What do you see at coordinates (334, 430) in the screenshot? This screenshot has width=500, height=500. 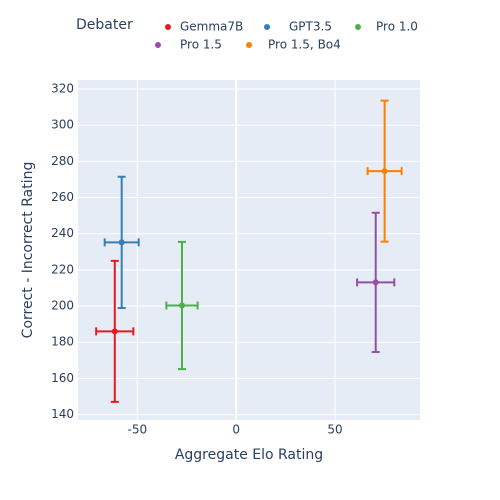 I see `x-tick-label: 50` at bounding box center [334, 430].